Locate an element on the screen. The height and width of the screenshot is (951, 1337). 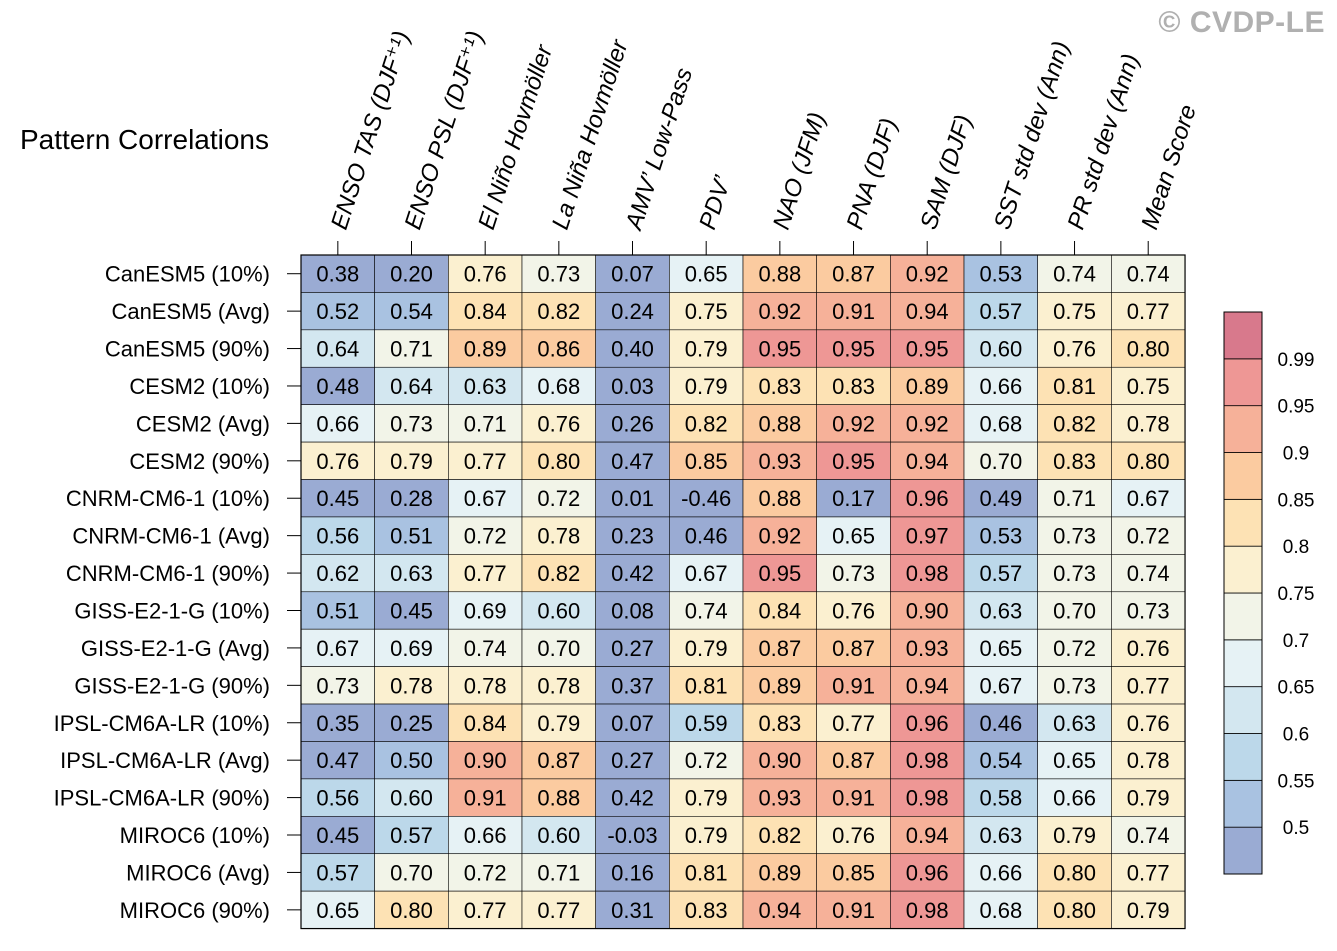
cell-value-label: 0.95 is located at coordinates (779, 573).